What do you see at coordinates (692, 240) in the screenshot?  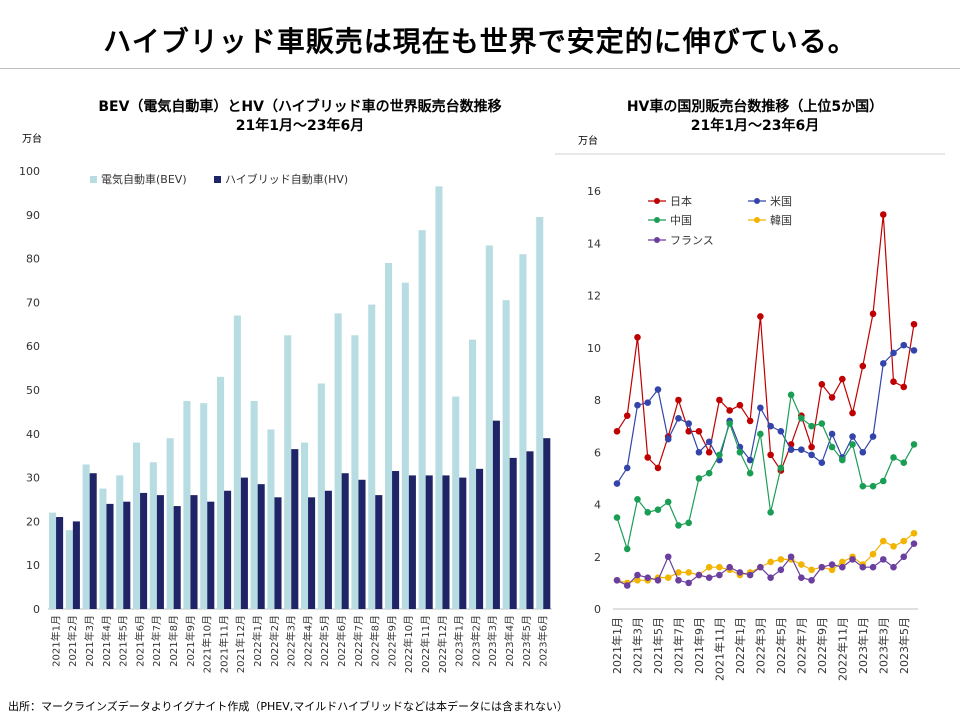 I see `legend-label: フランス` at bounding box center [692, 240].